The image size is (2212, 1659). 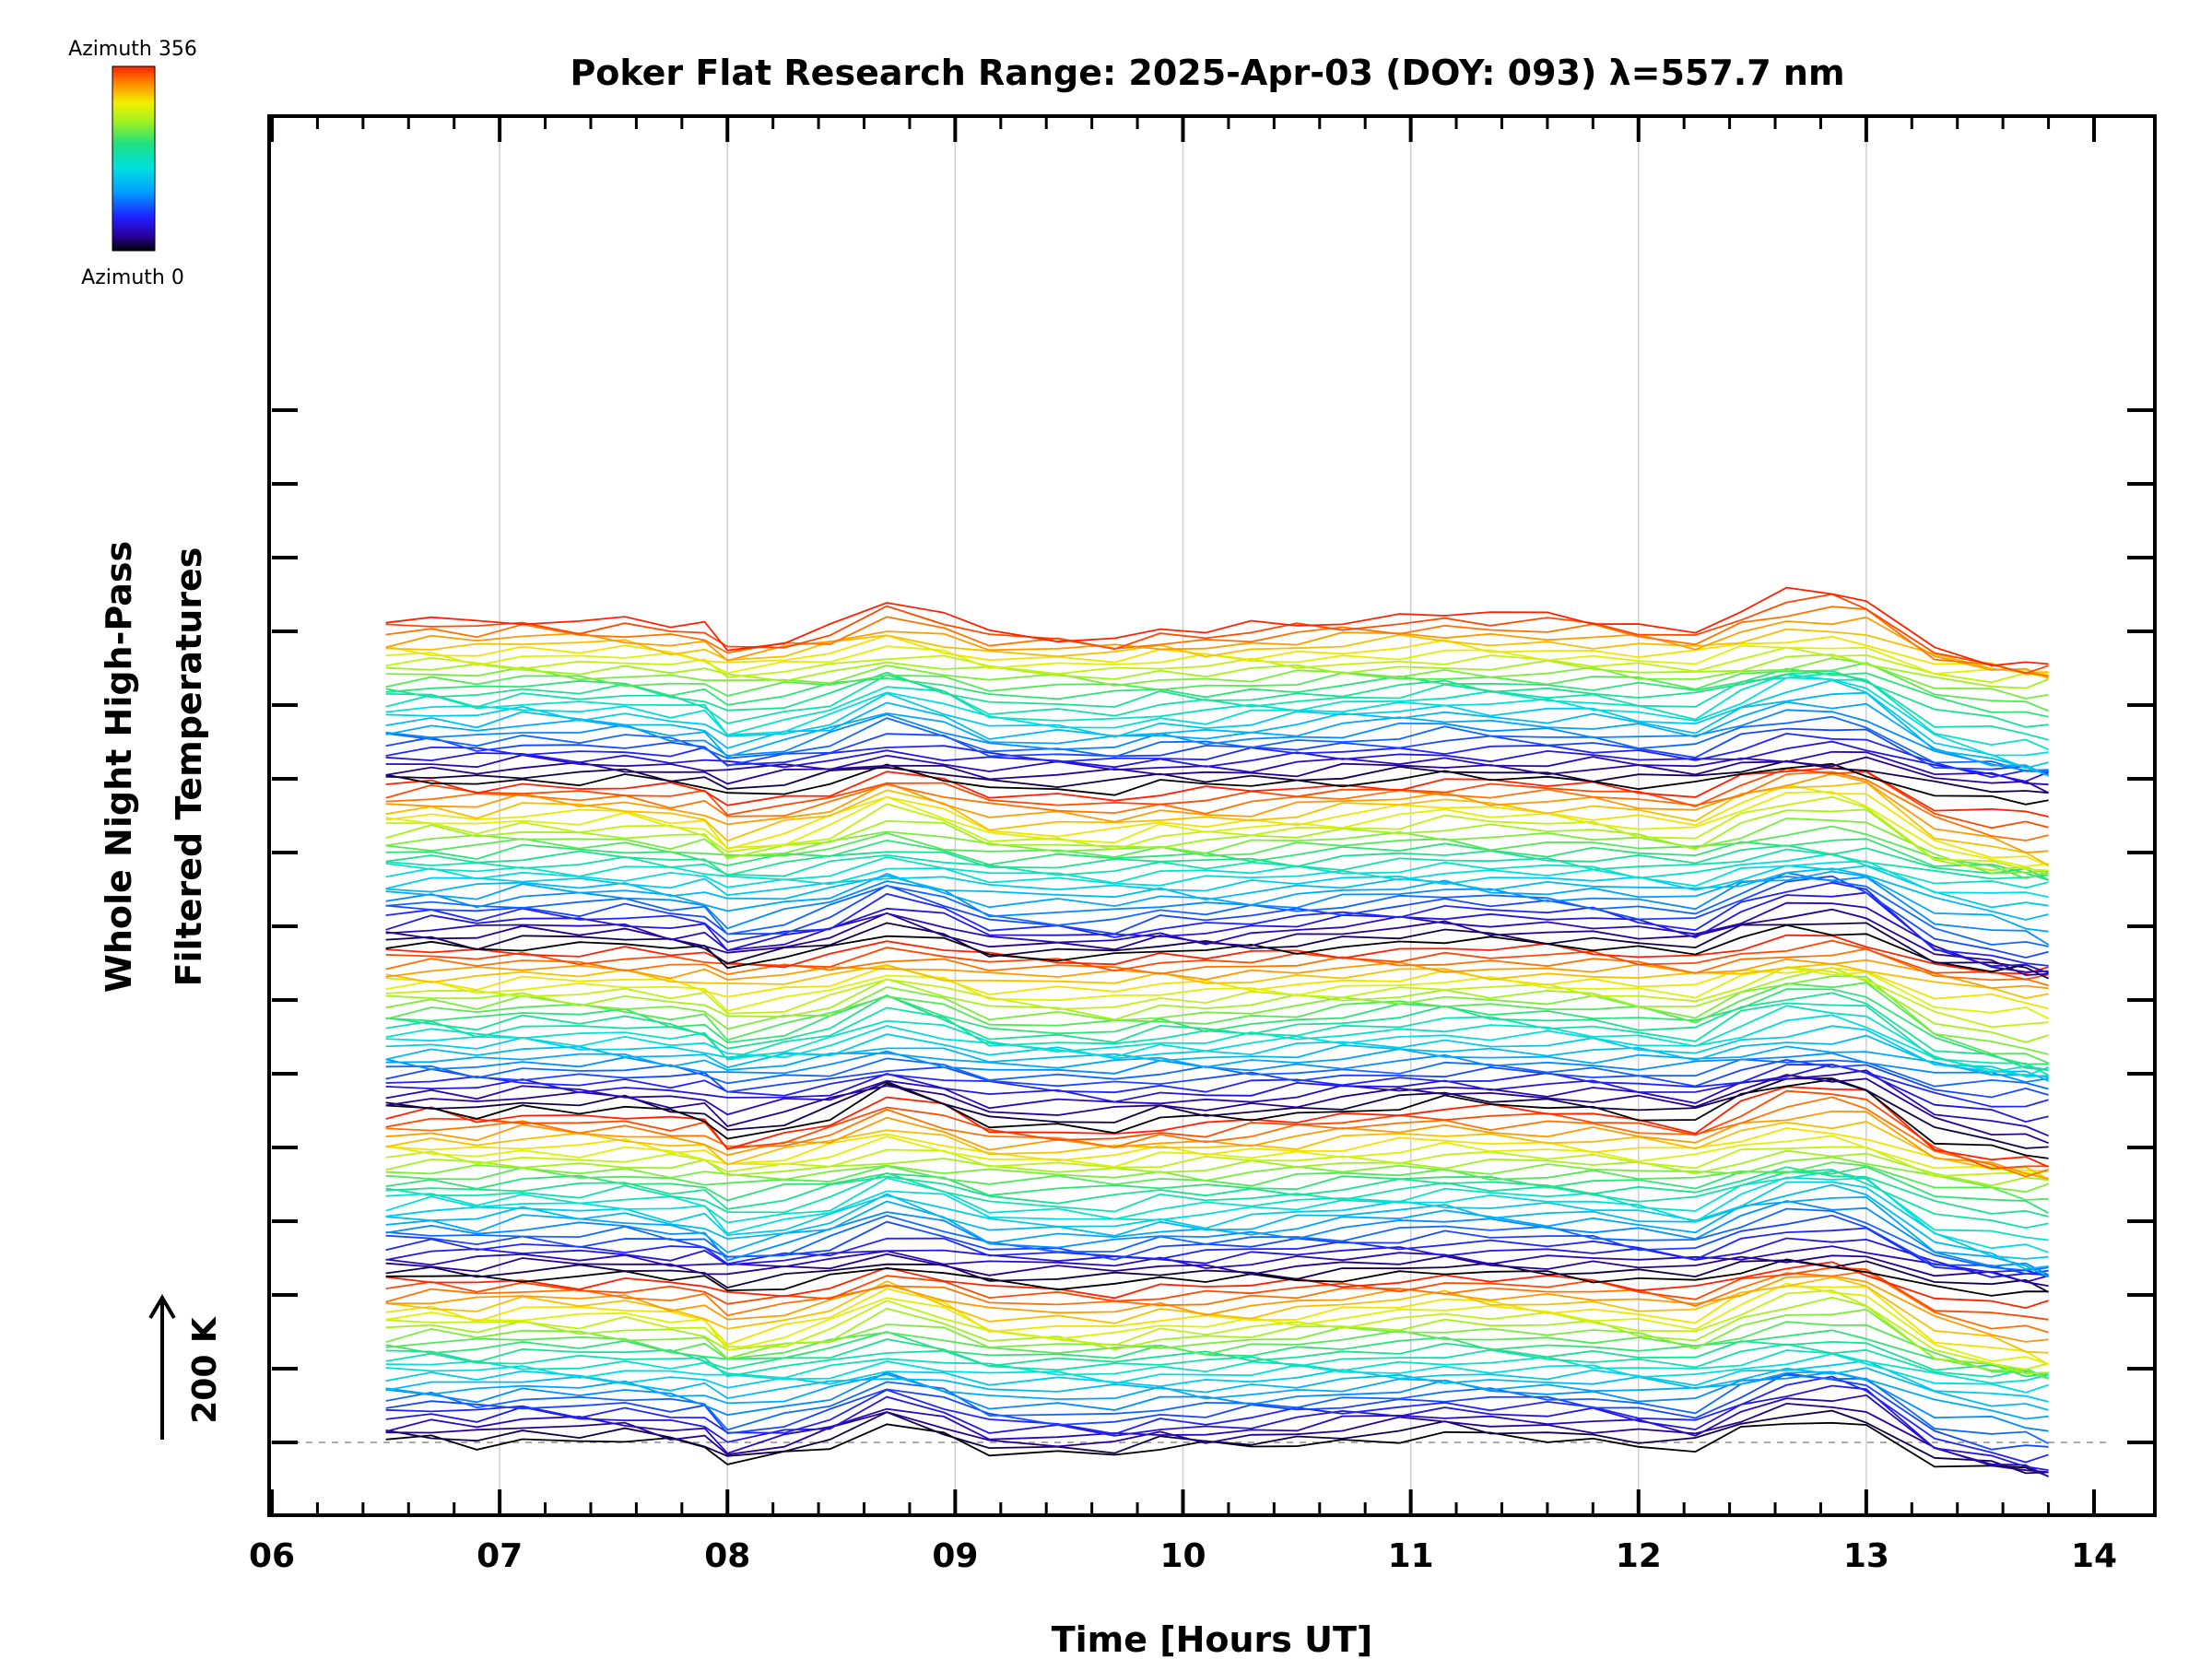 I want to click on x-tick-label: 08, so click(x=727, y=1556).